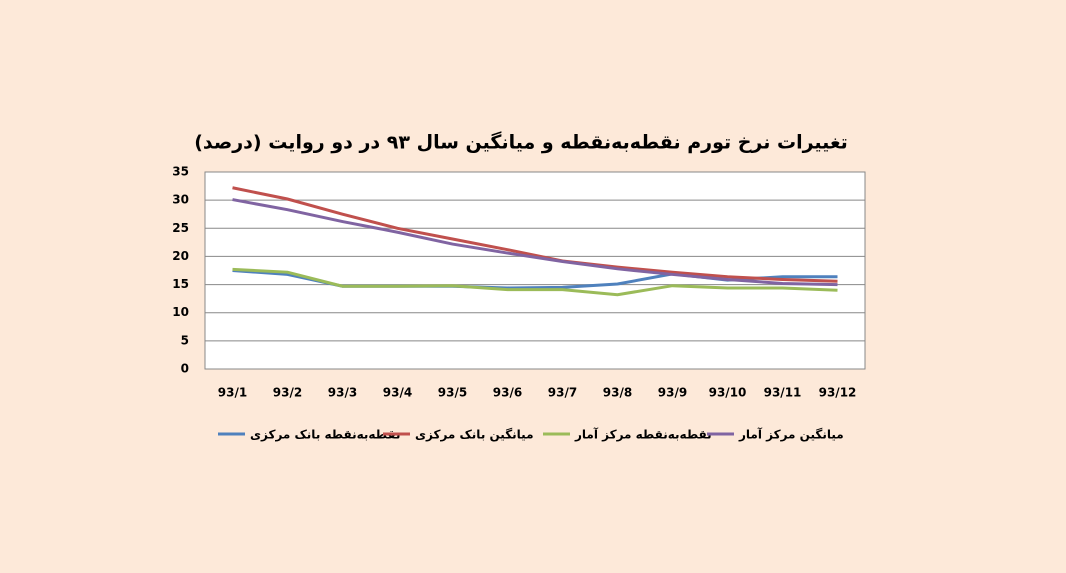  Describe the element at coordinates (180, 200) in the screenshot. I see `y-tick-label: 30` at that location.